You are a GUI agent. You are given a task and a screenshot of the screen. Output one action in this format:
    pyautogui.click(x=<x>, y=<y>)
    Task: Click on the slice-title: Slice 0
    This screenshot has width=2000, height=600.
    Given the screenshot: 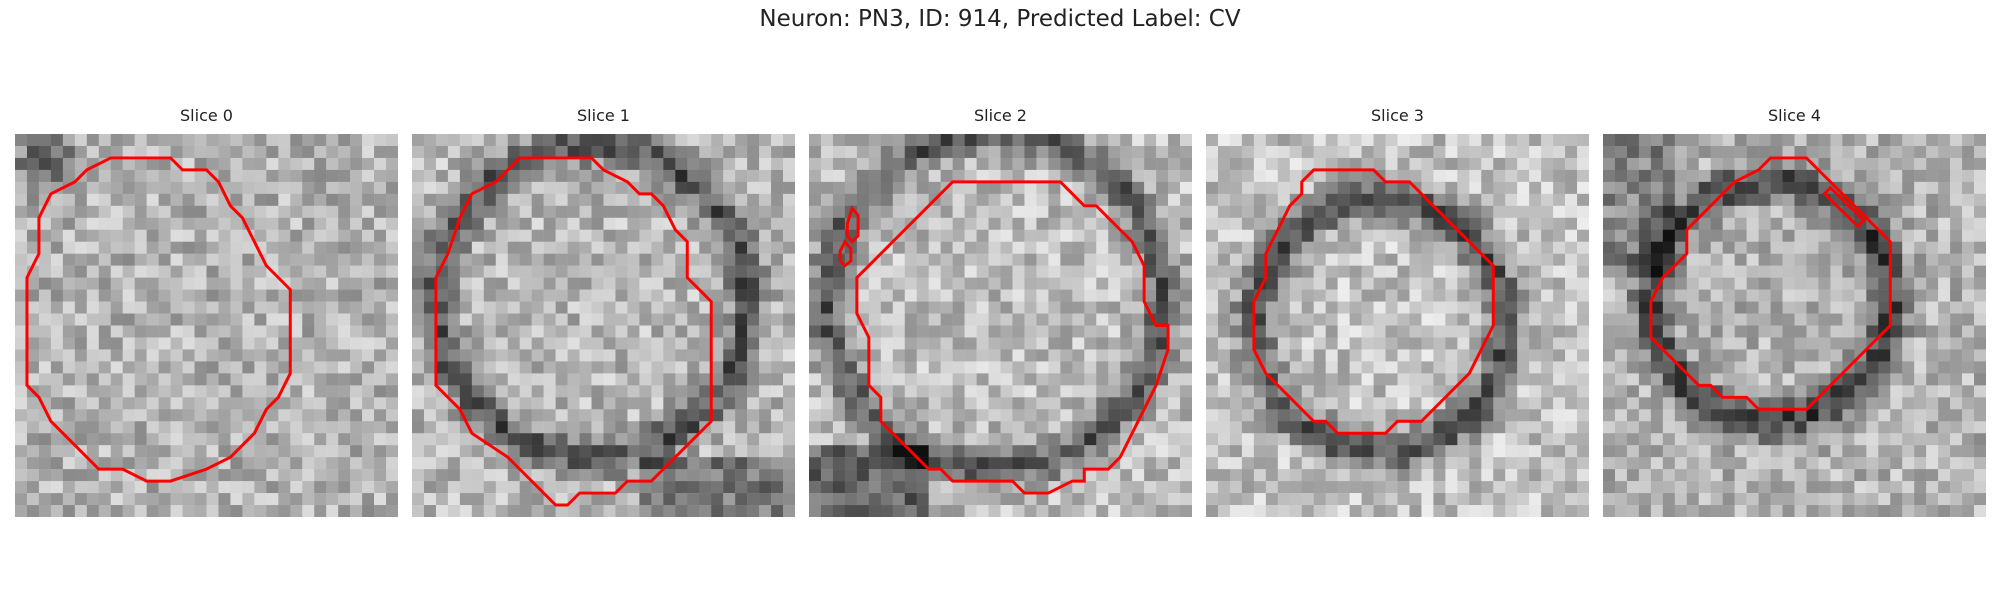 What is the action you would take?
    pyautogui.click(x=206, y=115)
    